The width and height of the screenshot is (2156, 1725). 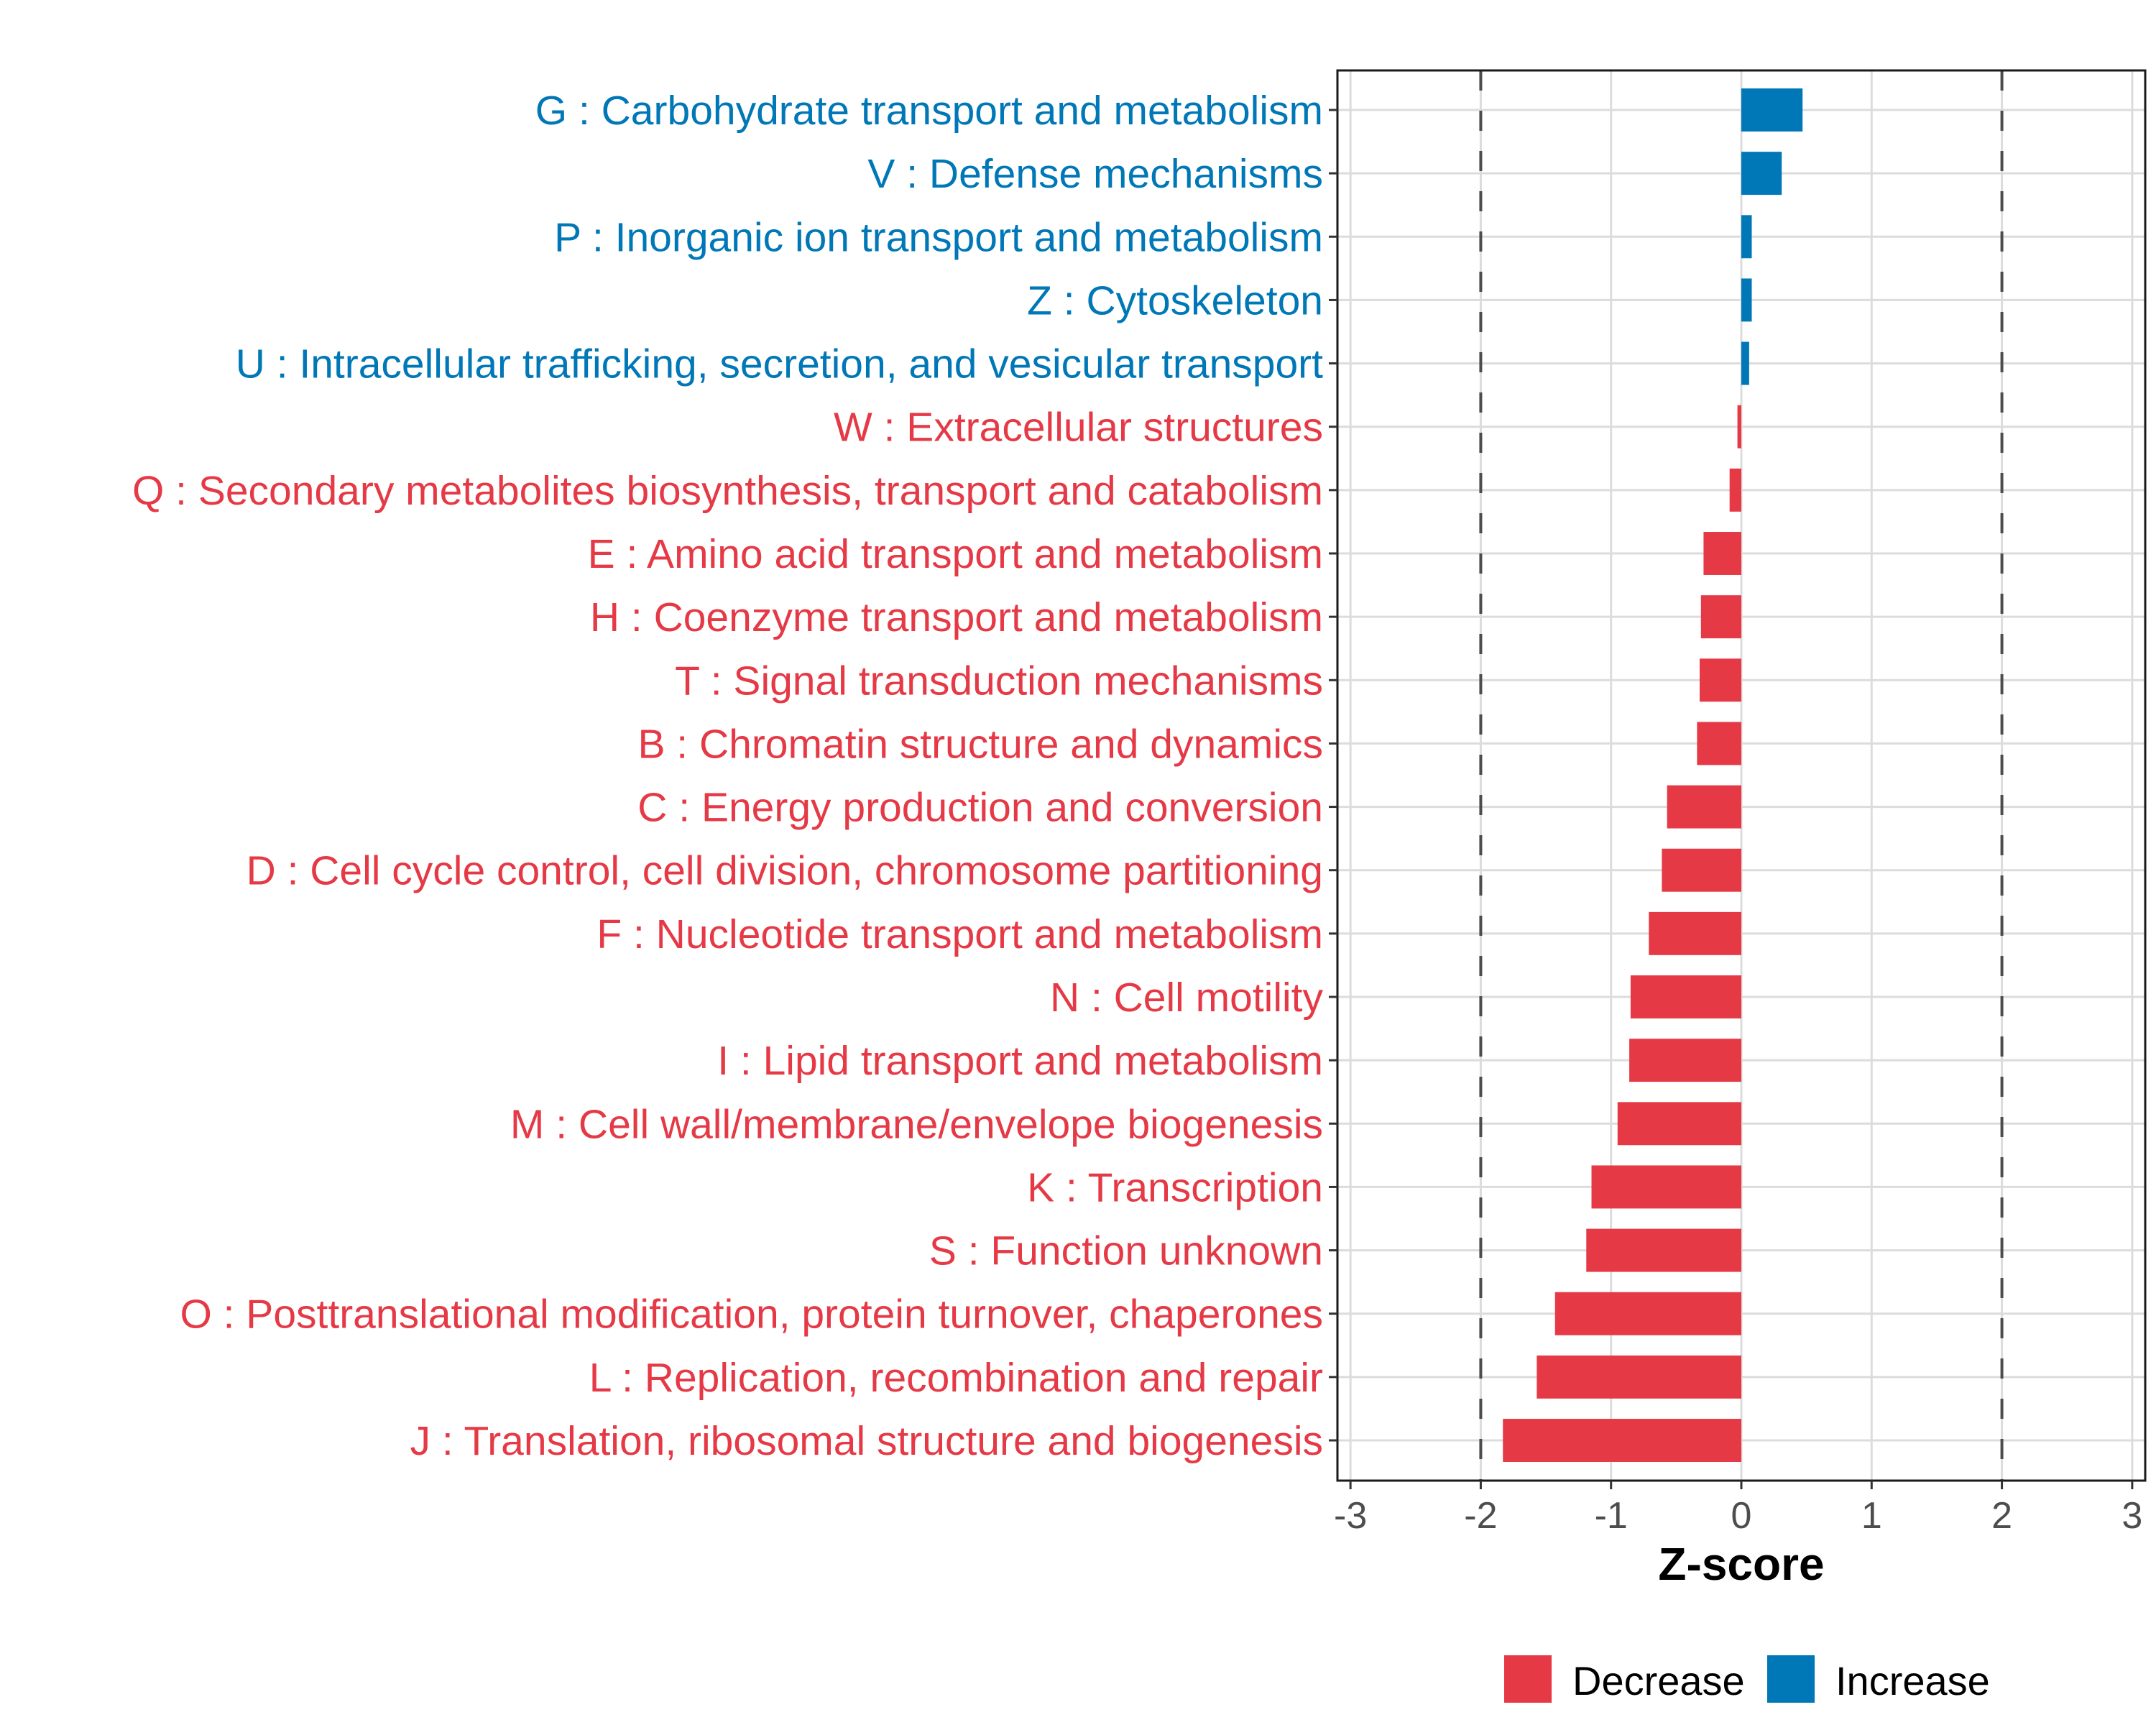 I want to click on category-label: C : Energy production and conversion, so click(x=980, y=808).